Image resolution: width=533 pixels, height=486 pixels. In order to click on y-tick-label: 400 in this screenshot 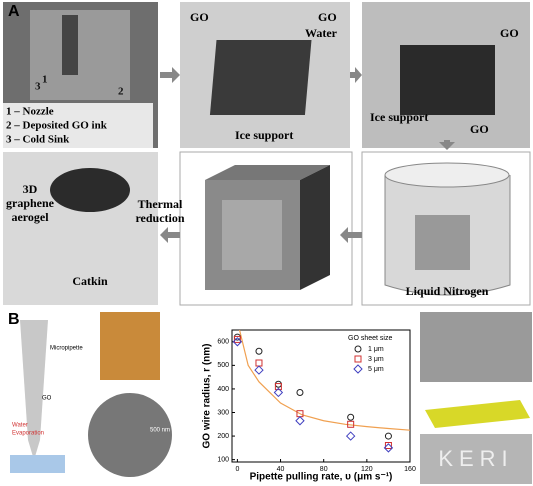, I will do `click(223, 389)`.